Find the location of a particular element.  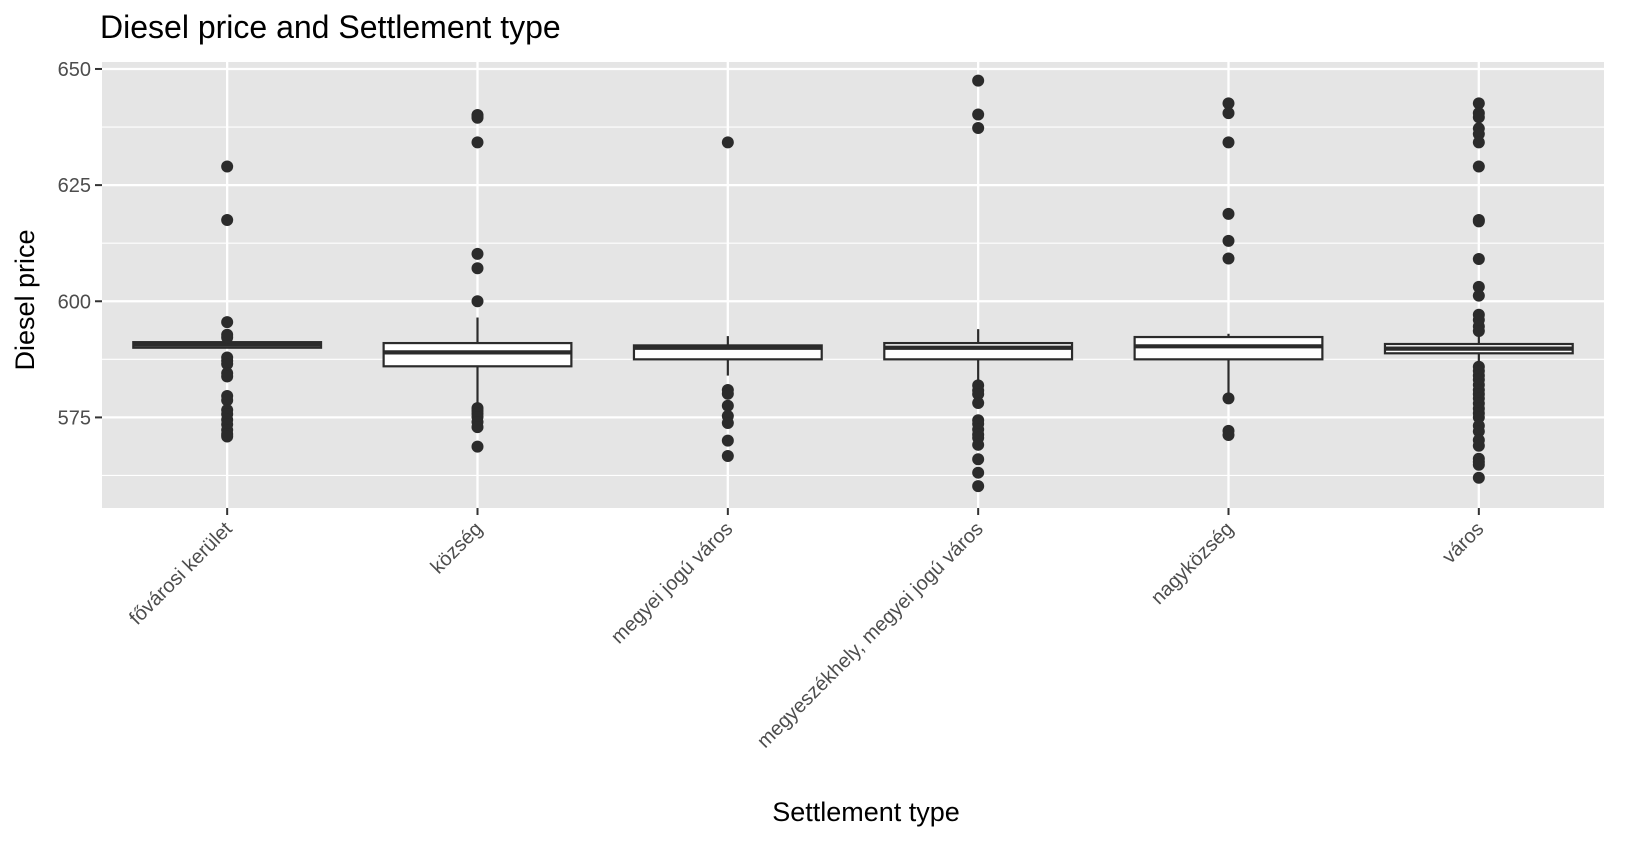

x-tick-label: megyeszékhely, megyei jogú város is located at coordinates (870, 635).